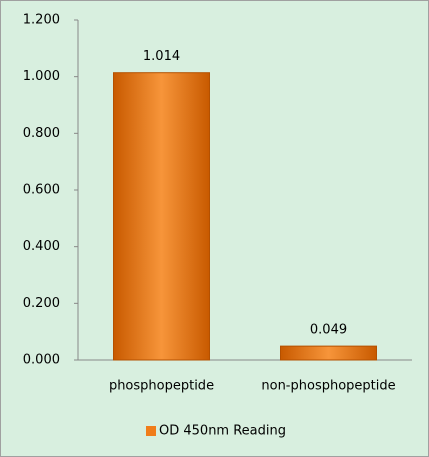 This screenshot has width=429, height=457. I want to click on x-tick-label: phosphopeptide, so click(161, 386).